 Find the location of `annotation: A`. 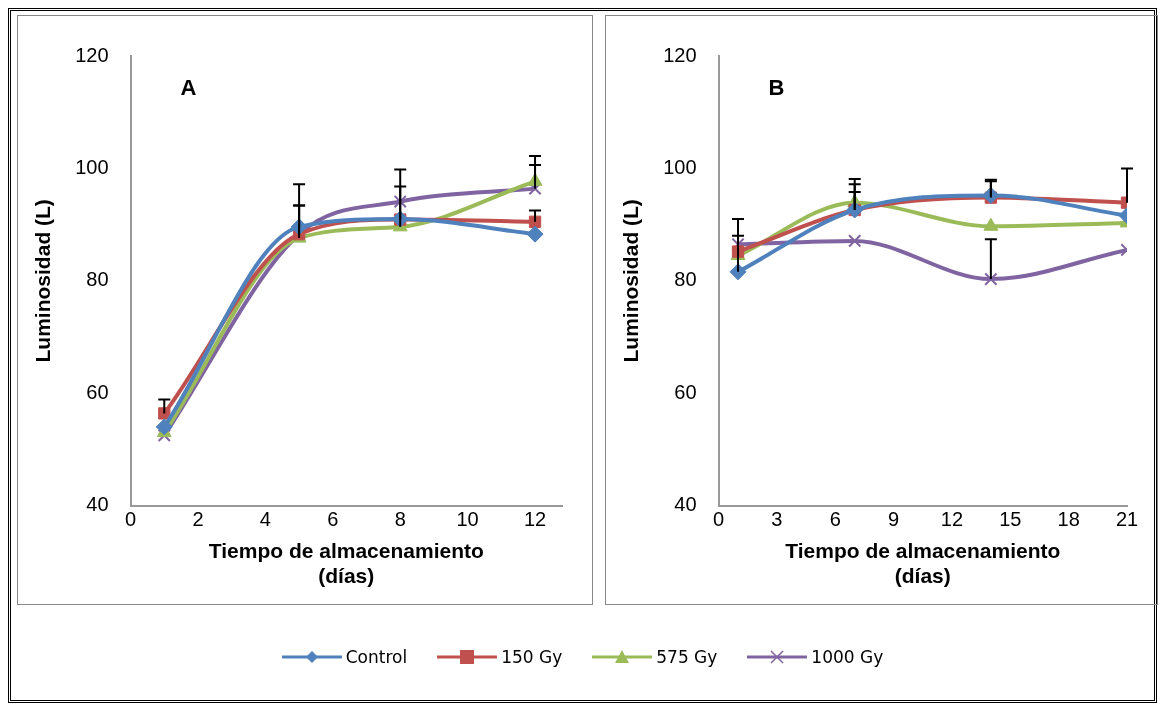

annotation: A is located at coordinates (188, 88).